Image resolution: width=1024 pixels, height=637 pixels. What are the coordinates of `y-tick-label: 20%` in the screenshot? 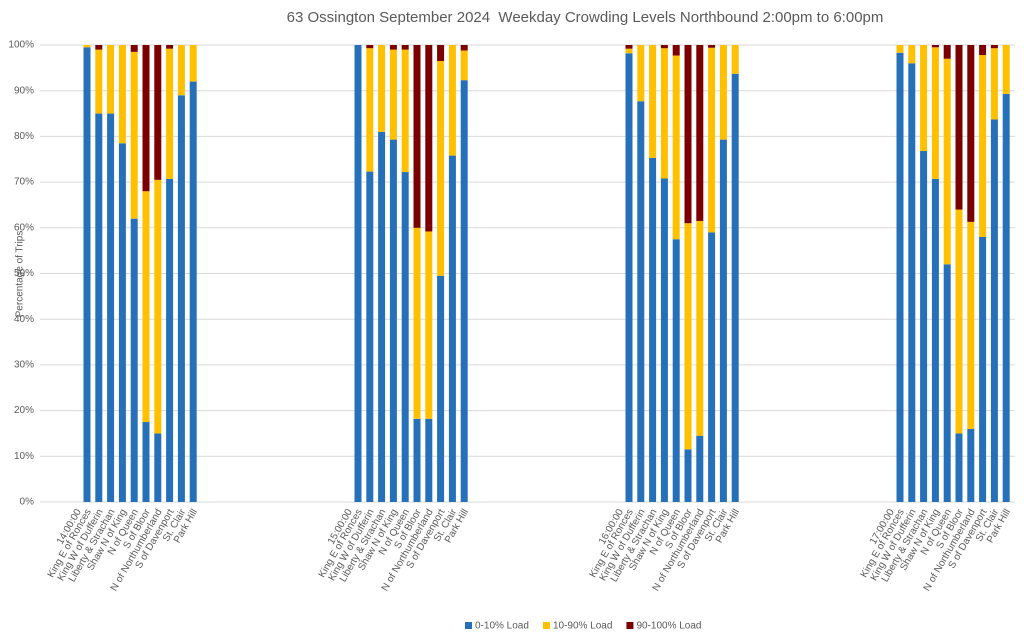 It's located at (24, 410).